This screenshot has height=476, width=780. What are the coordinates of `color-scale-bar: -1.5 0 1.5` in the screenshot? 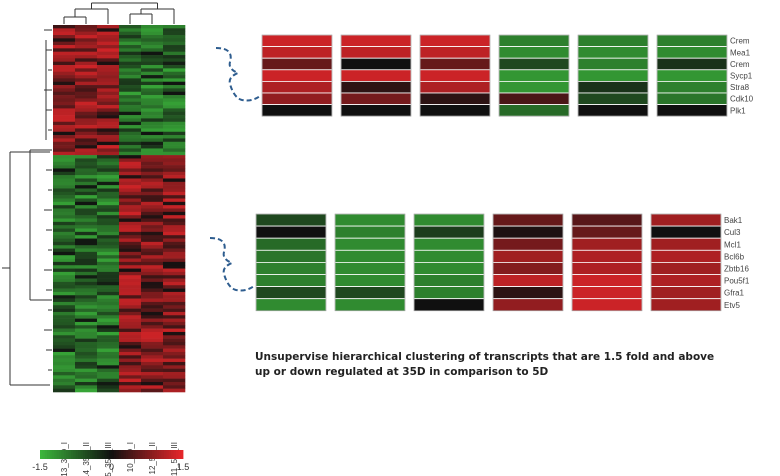 It's located at (110, 461).